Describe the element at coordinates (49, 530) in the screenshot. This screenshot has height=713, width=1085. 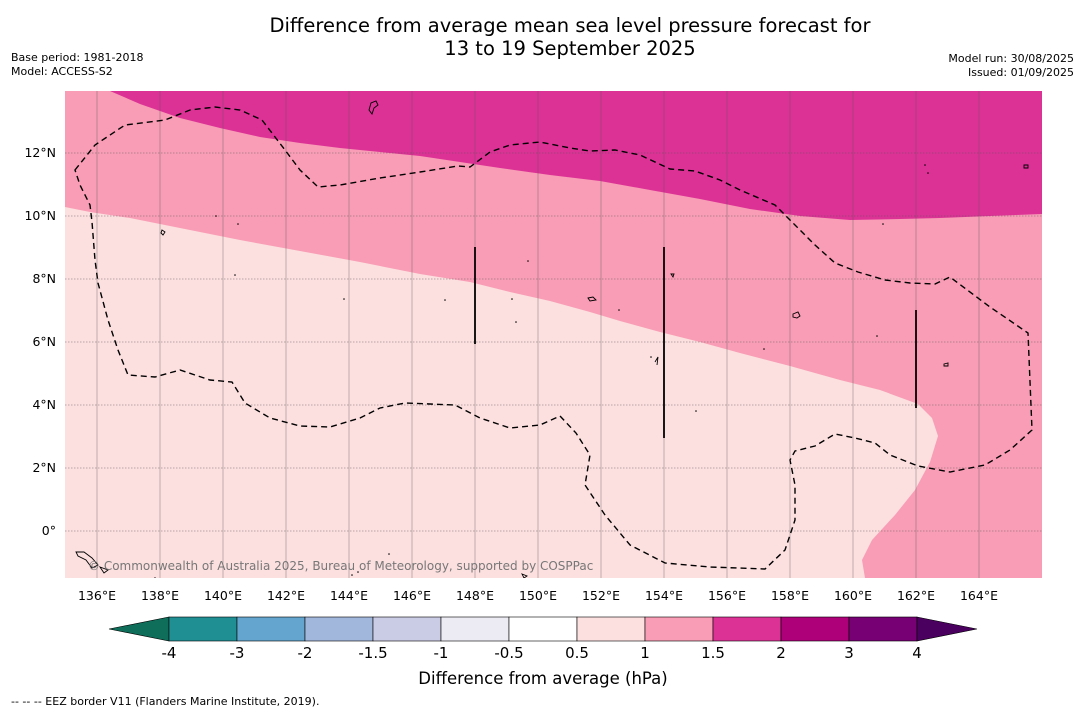
I see `latitude-label: 0°` at that location.